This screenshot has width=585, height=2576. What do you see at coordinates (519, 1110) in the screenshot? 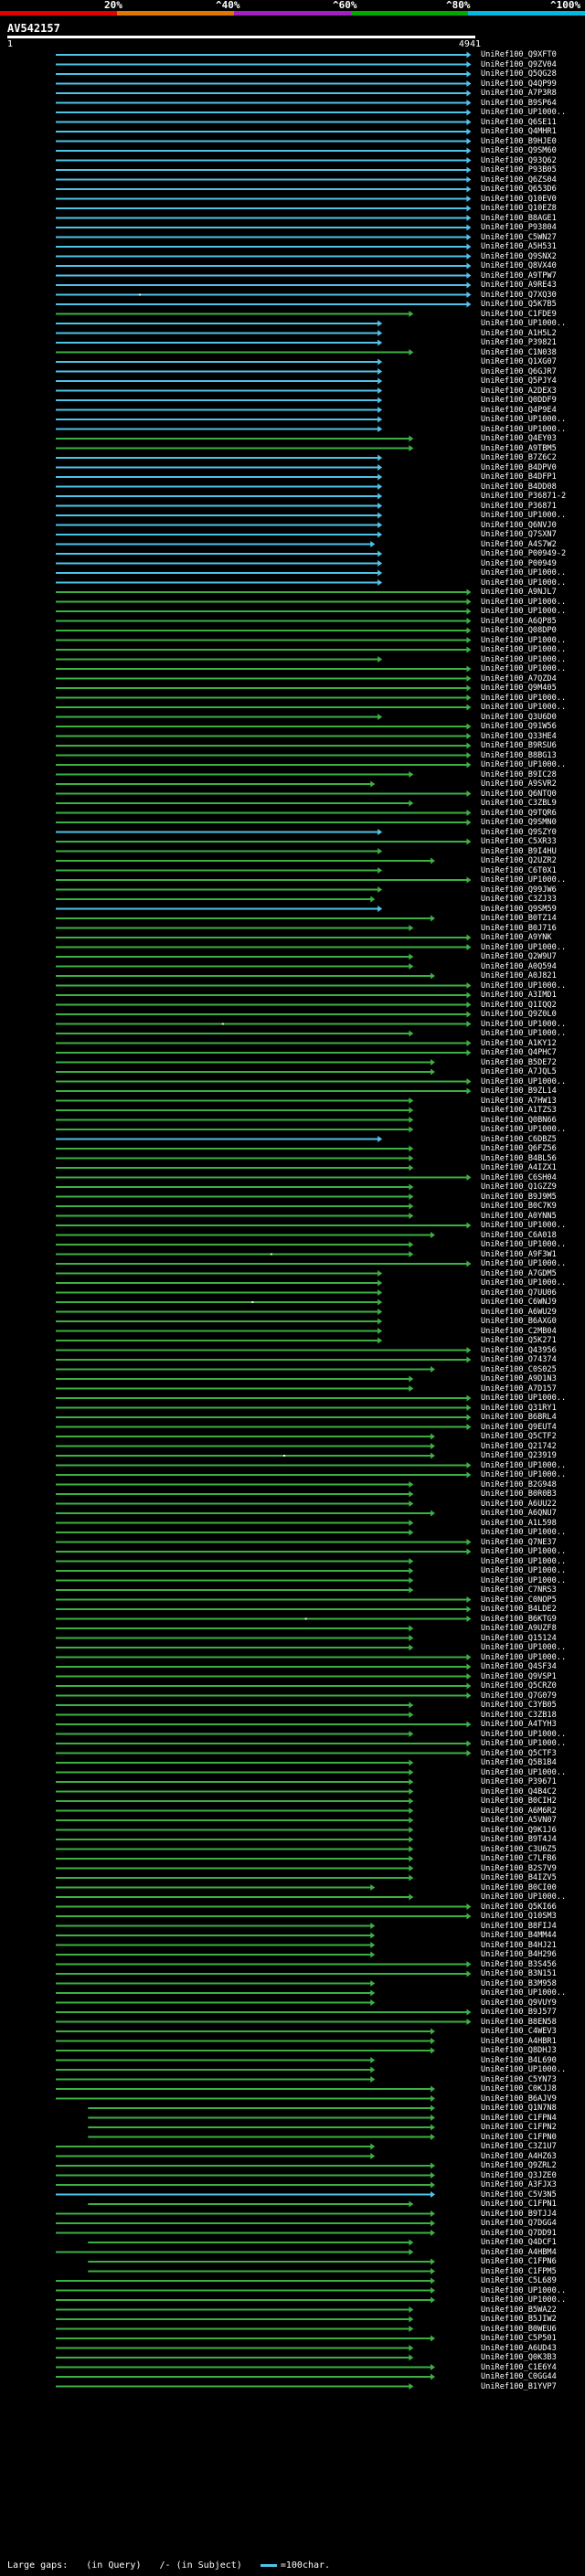
I see `hit-label: UniRef100_A1TZS3` at bounding box center [519, 1110].